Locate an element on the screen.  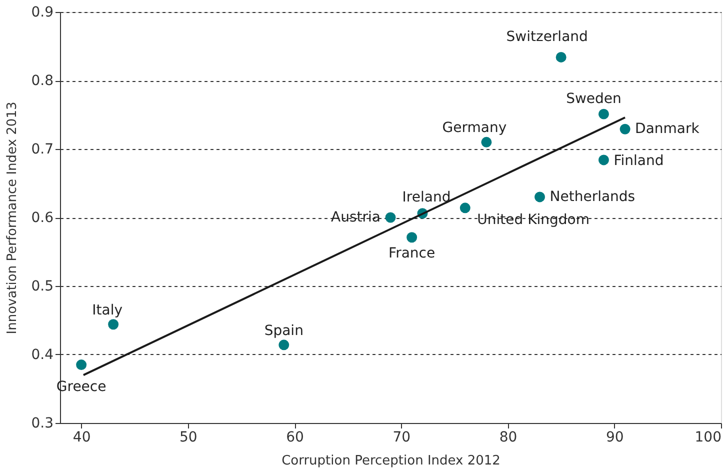
x-tick-label: 100 is located at coordinates (708, 438).